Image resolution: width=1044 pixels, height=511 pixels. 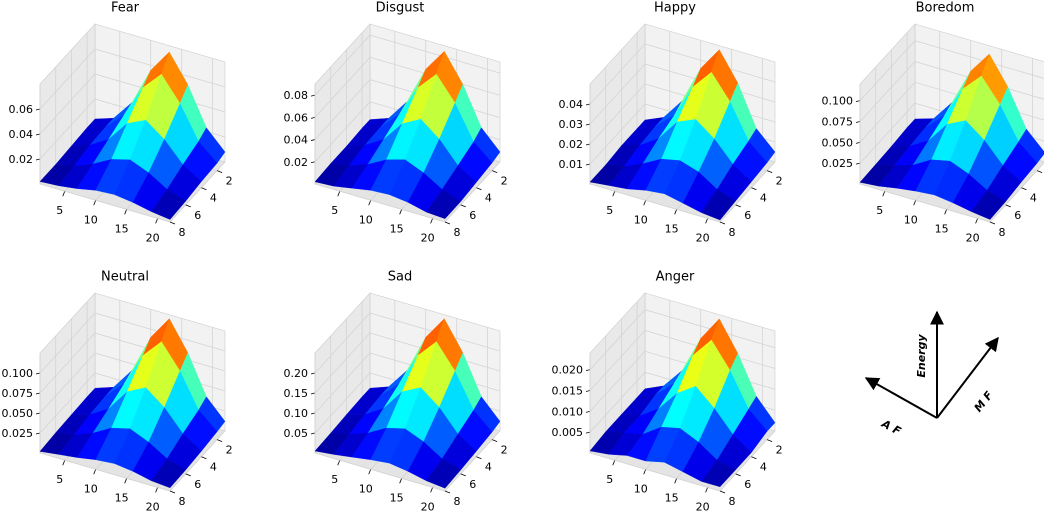 What do you see at coordinates (931, 374) in the screenshot?
I see `axes-key: Energy M F A F` at bounding box center [931, 374].